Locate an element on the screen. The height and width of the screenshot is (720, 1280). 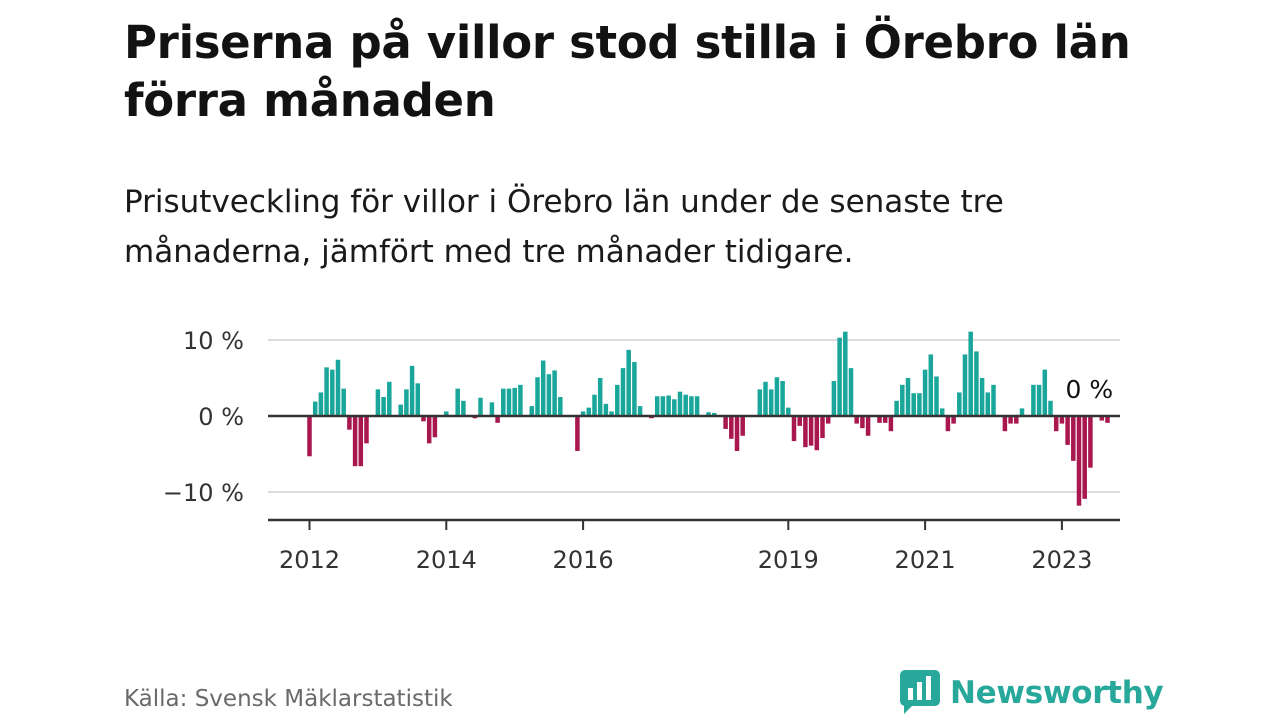
x-tick-label: 2023 is located at coordinates (1061, 560).